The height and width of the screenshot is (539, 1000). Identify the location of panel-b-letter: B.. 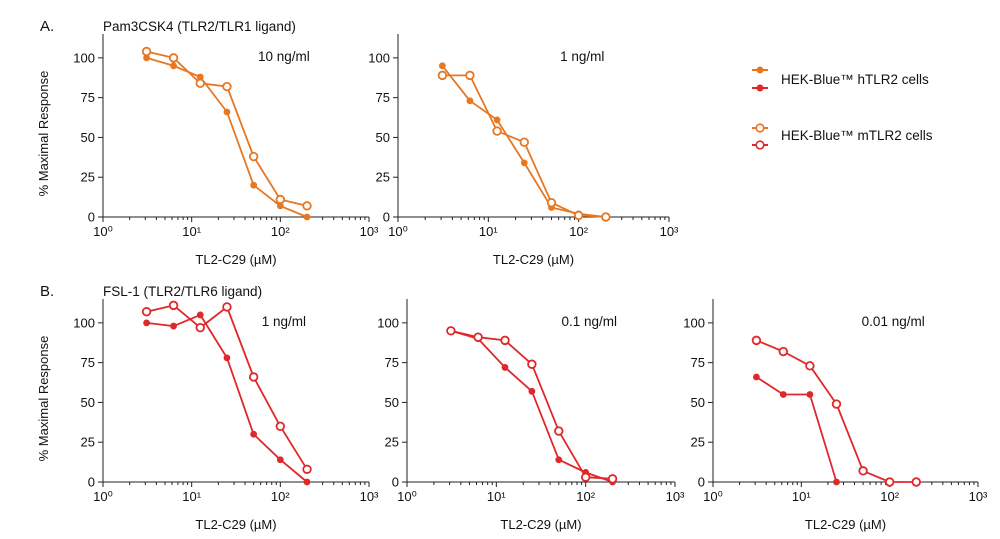
(47, 291).